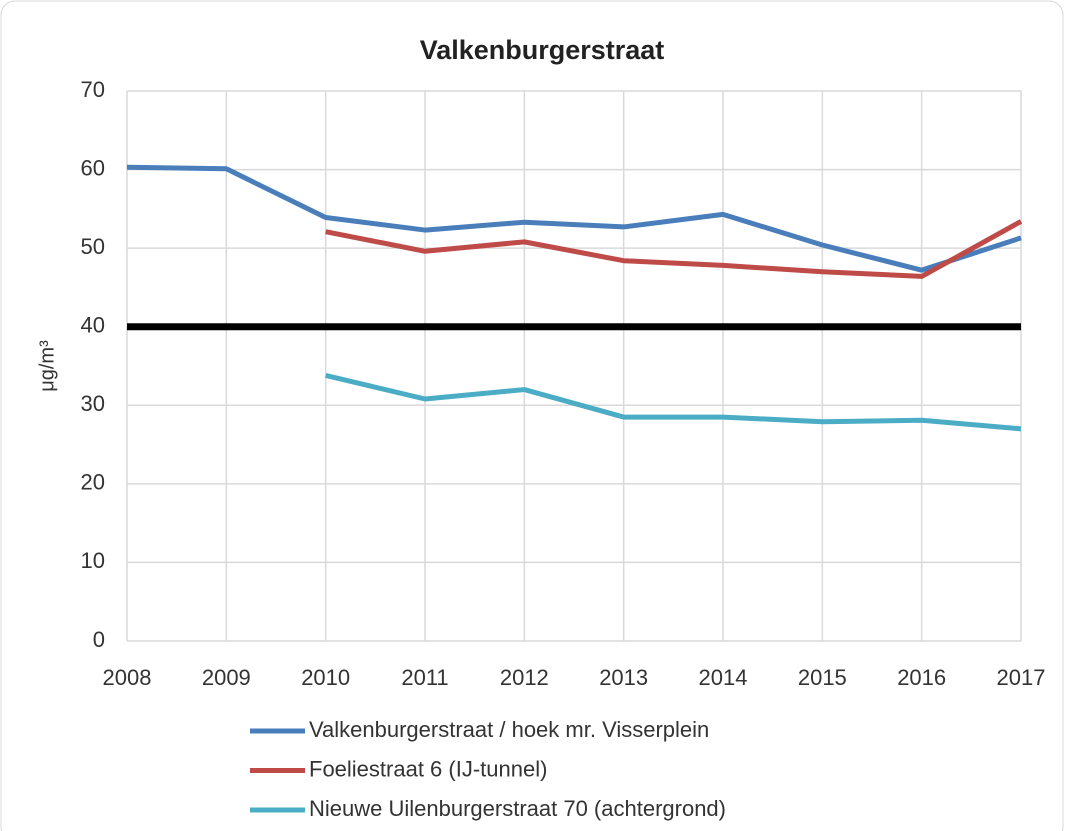 This screenshot has width=1065, height=831. Describe the element at coordinates (428, 768) in the screenshot. I see `legend-label: Foeliestraat 6 (IJ-tunnel)` at that location.